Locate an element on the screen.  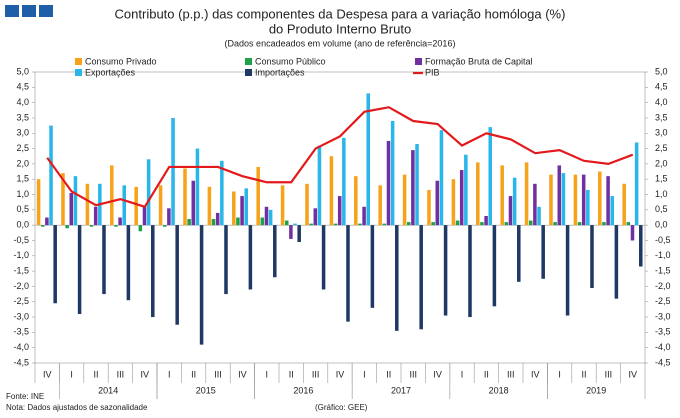
y-tick-label: 2,0 is located at coordinates (22, 163).